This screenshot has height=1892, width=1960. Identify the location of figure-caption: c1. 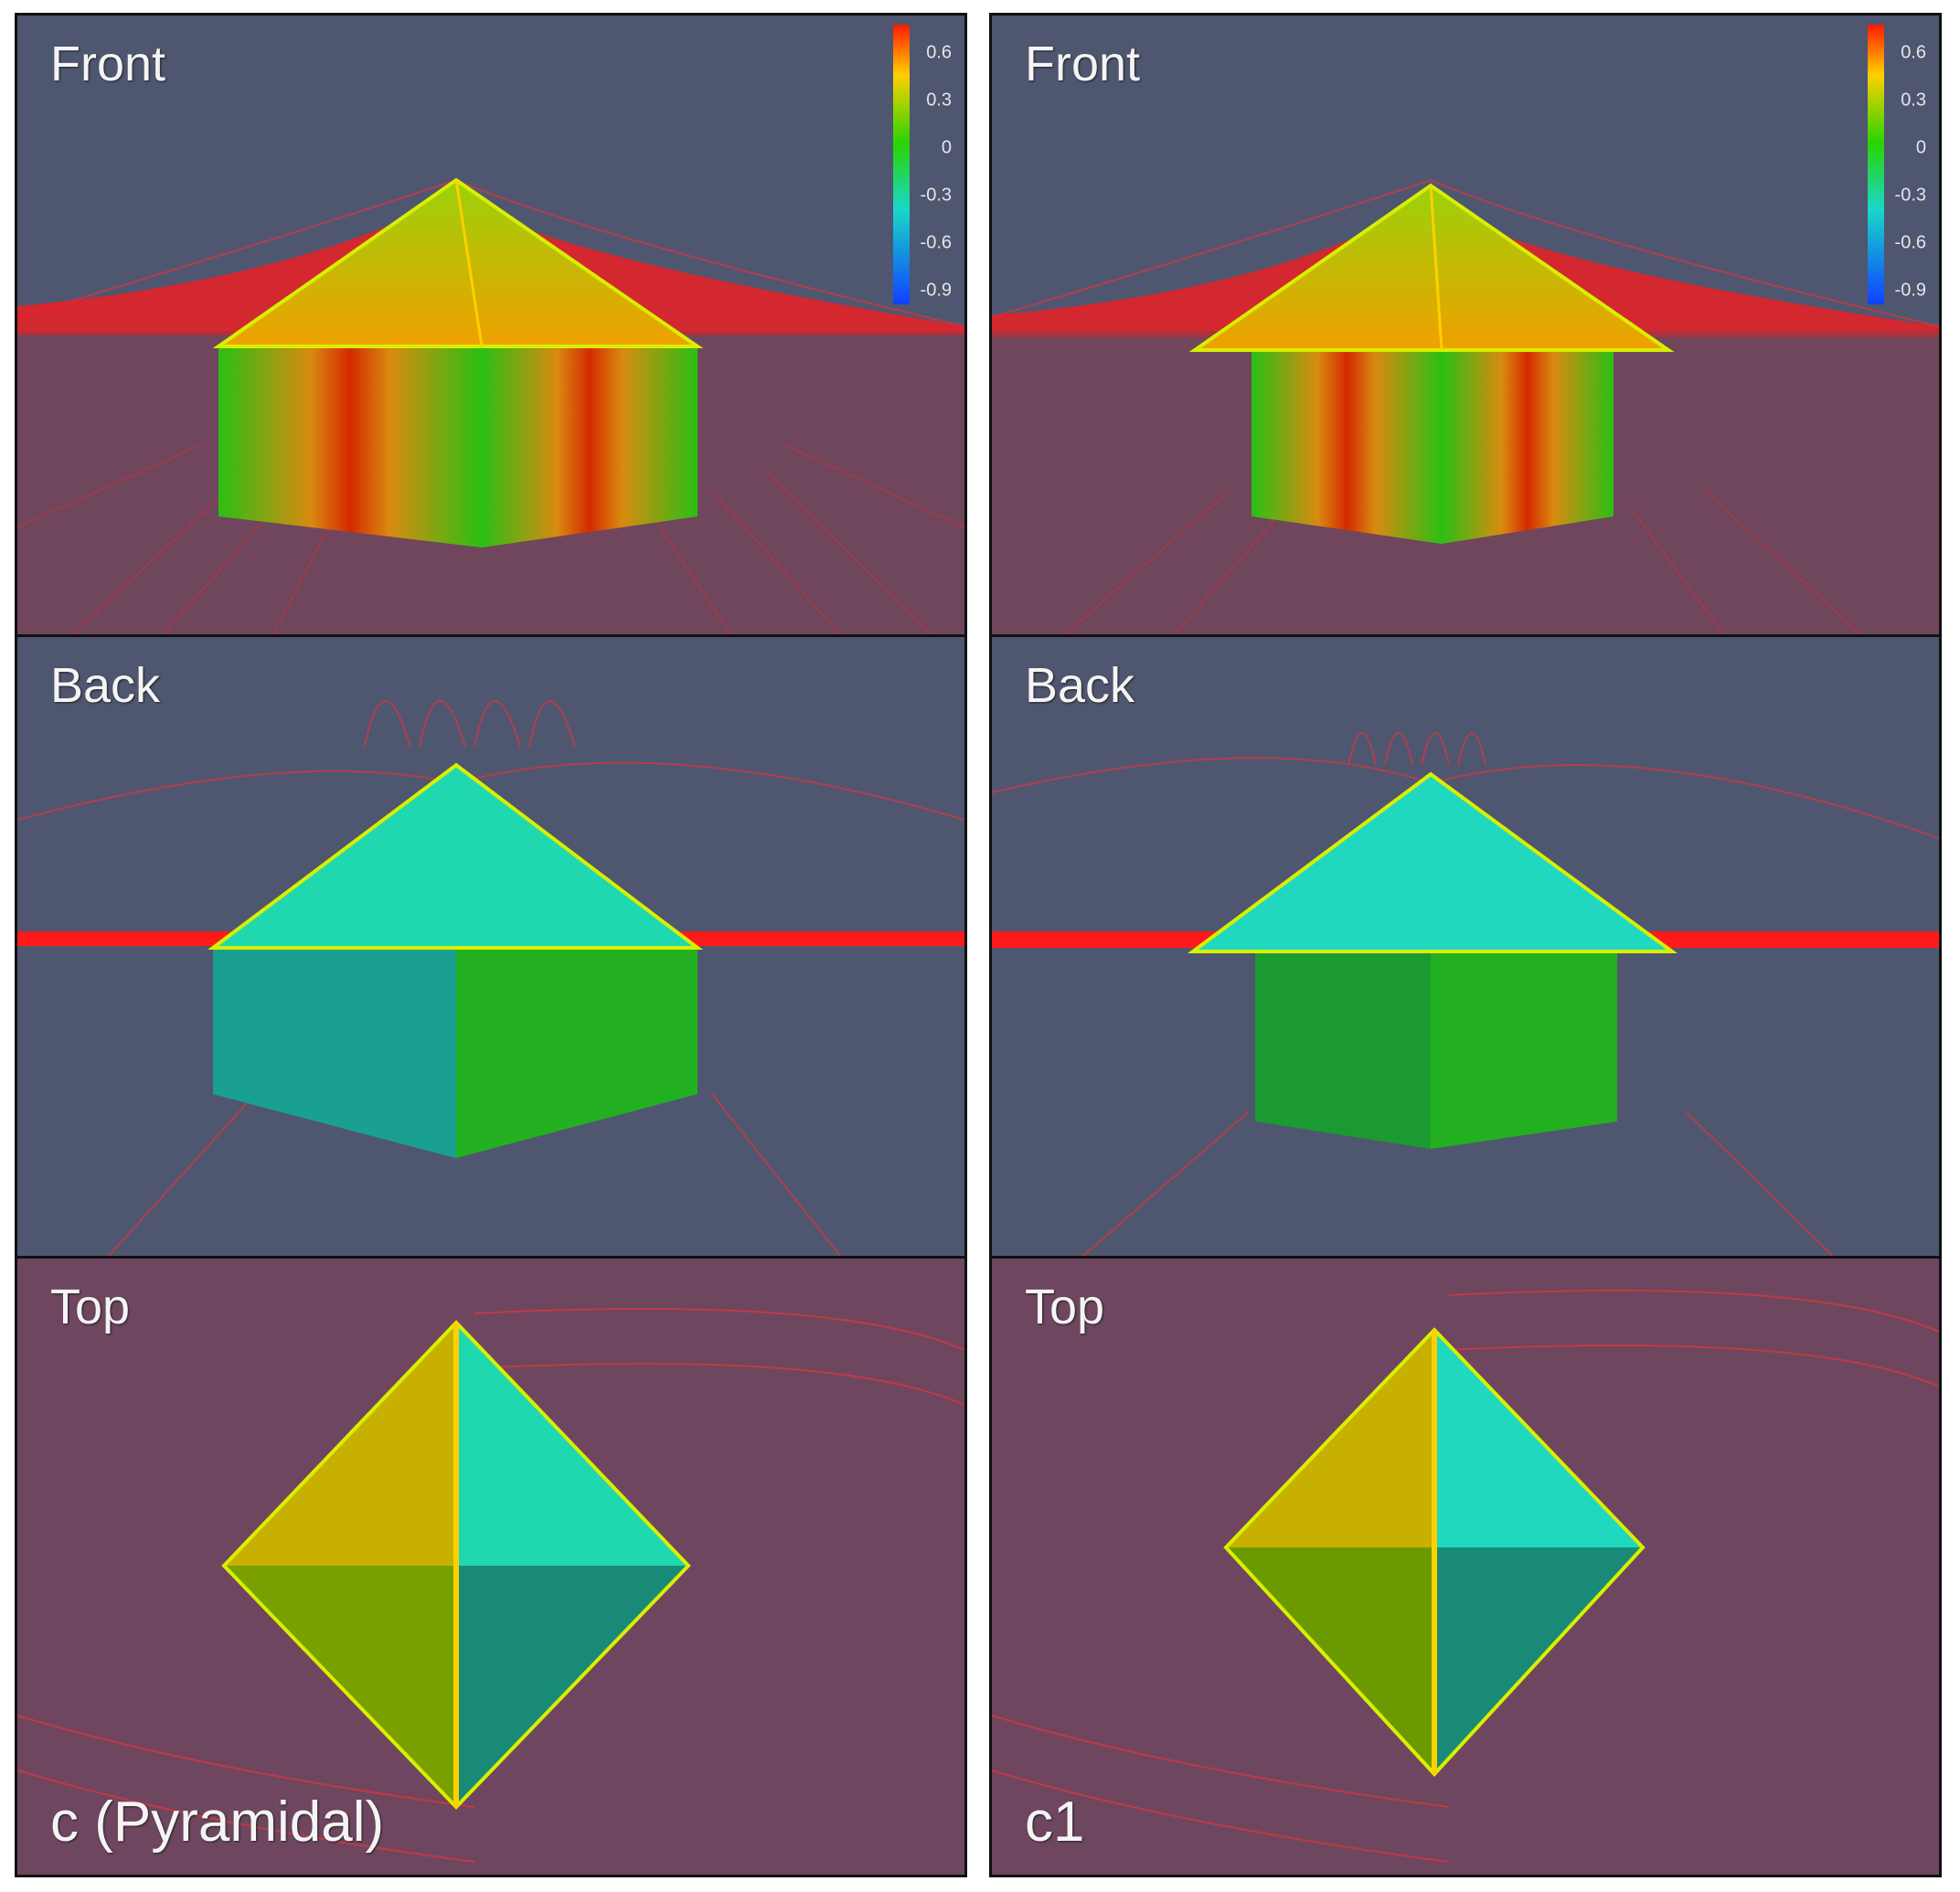
(1055, 1822).